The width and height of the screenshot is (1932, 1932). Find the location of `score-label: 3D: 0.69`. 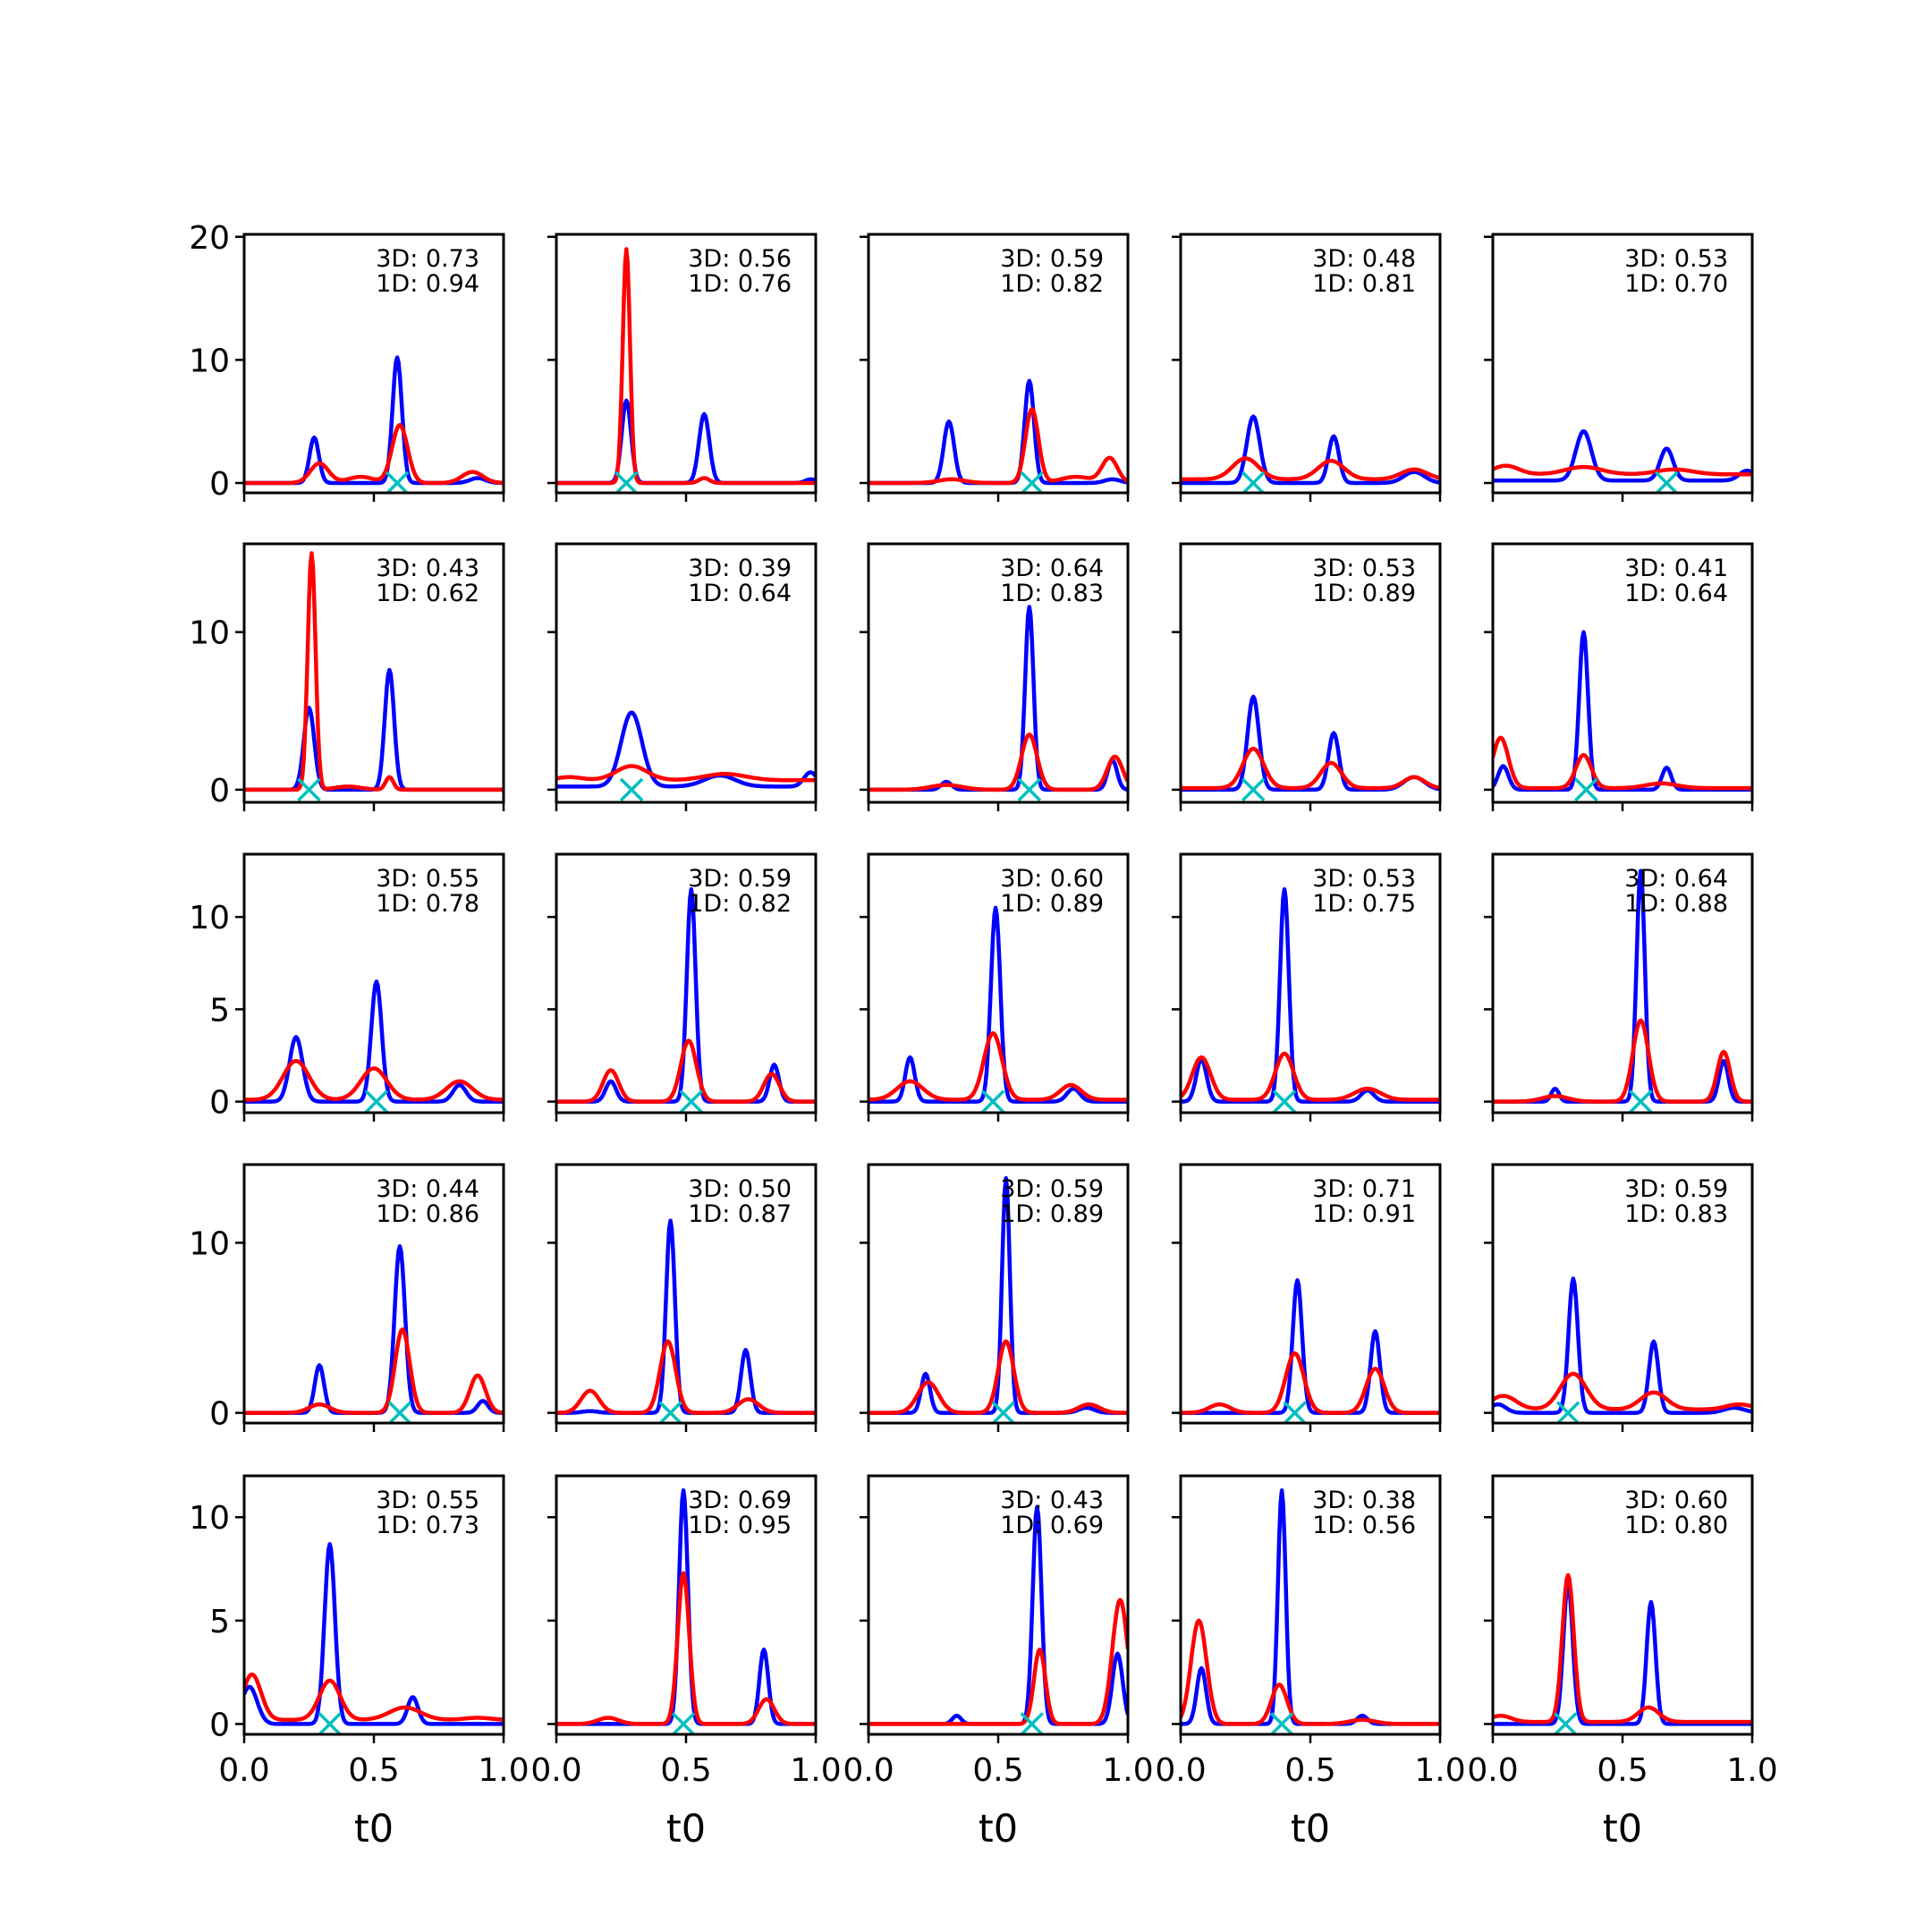

score-label: 3D: 0.69 is located at coordinates (740, 1500).